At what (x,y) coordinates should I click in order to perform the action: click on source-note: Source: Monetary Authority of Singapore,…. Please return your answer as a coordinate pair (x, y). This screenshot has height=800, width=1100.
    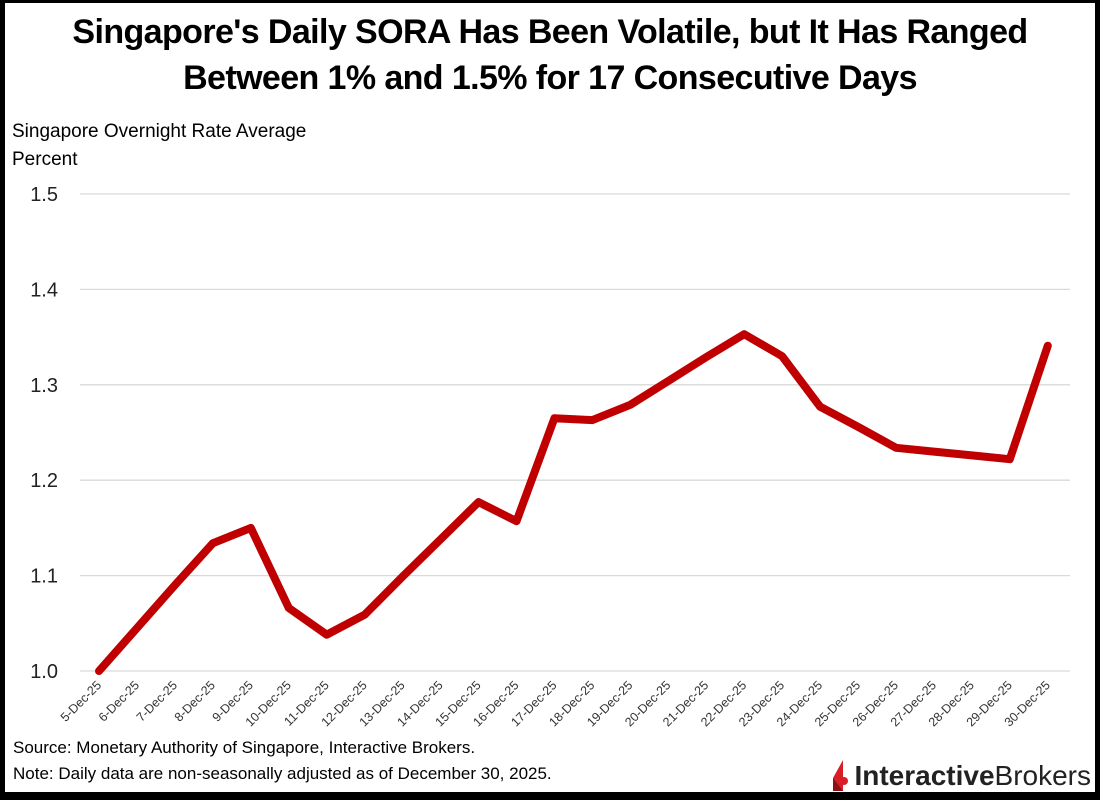
    Looking at the image, I should click on (244, 747).